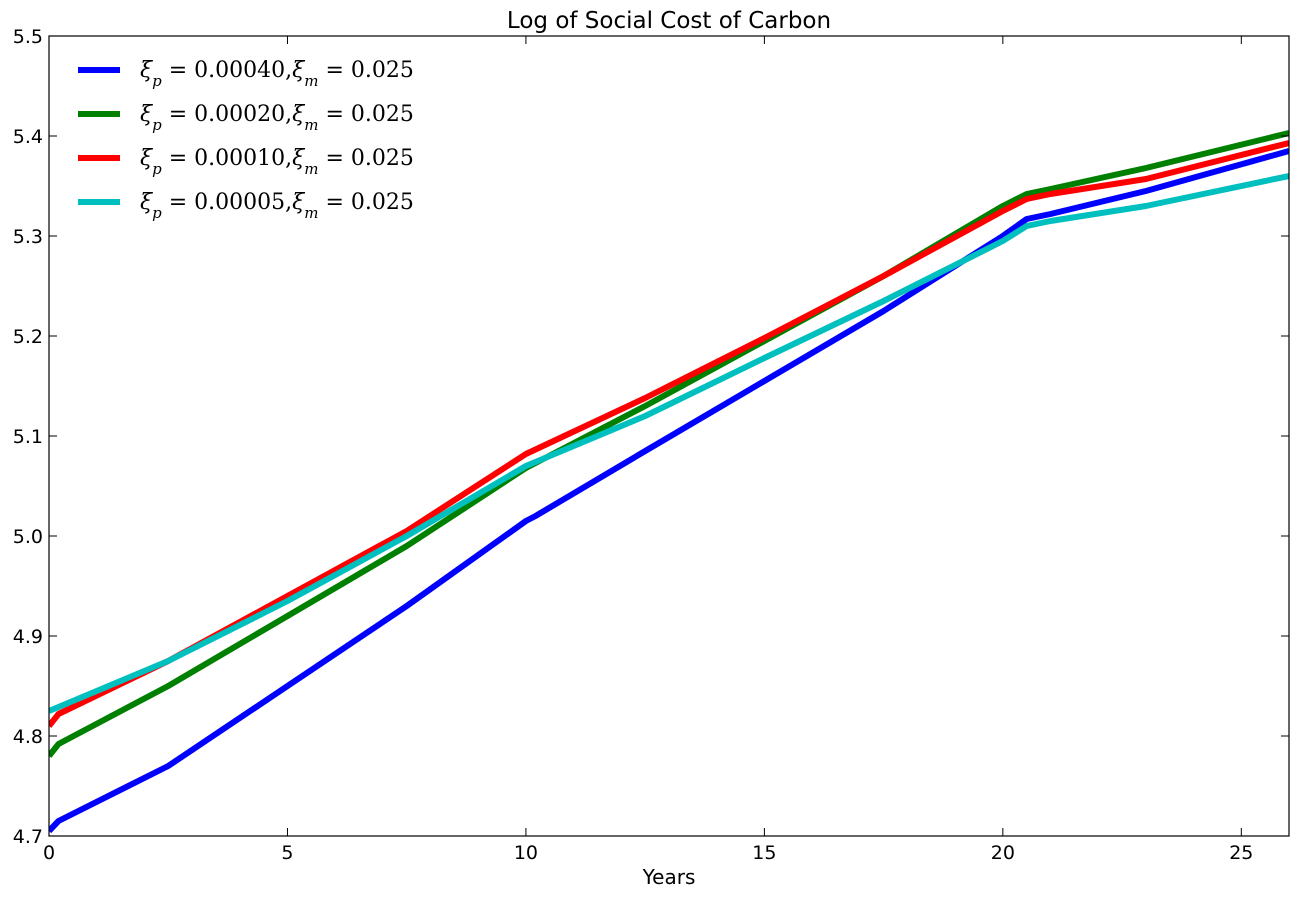  I want to click on x-tick-label: 20, so click(1003, 853).